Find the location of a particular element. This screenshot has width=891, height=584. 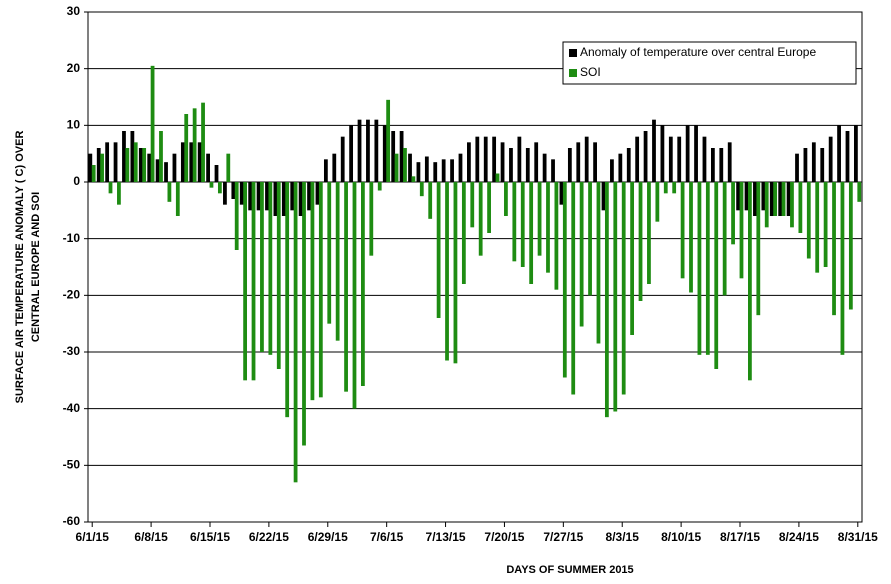

x-tick-label: 8/31/15 is located at coordinates (858, 537).